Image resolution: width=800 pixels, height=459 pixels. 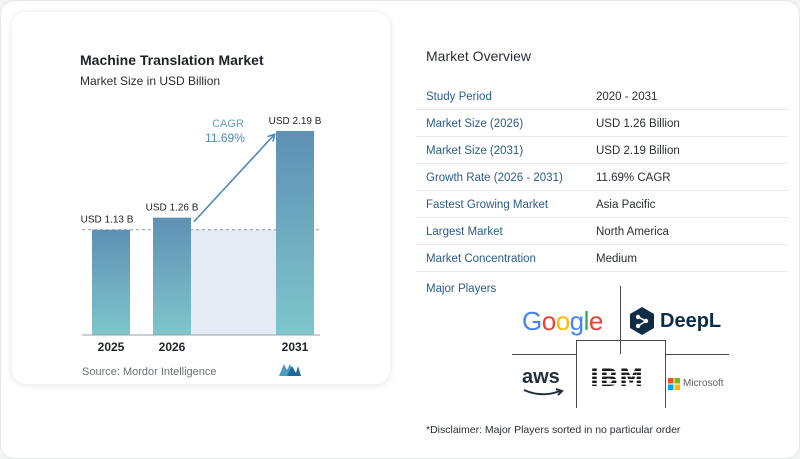 I want to click on overview-row-study-period: Study Period 2020 - 2031, so click(x=602, y=97).